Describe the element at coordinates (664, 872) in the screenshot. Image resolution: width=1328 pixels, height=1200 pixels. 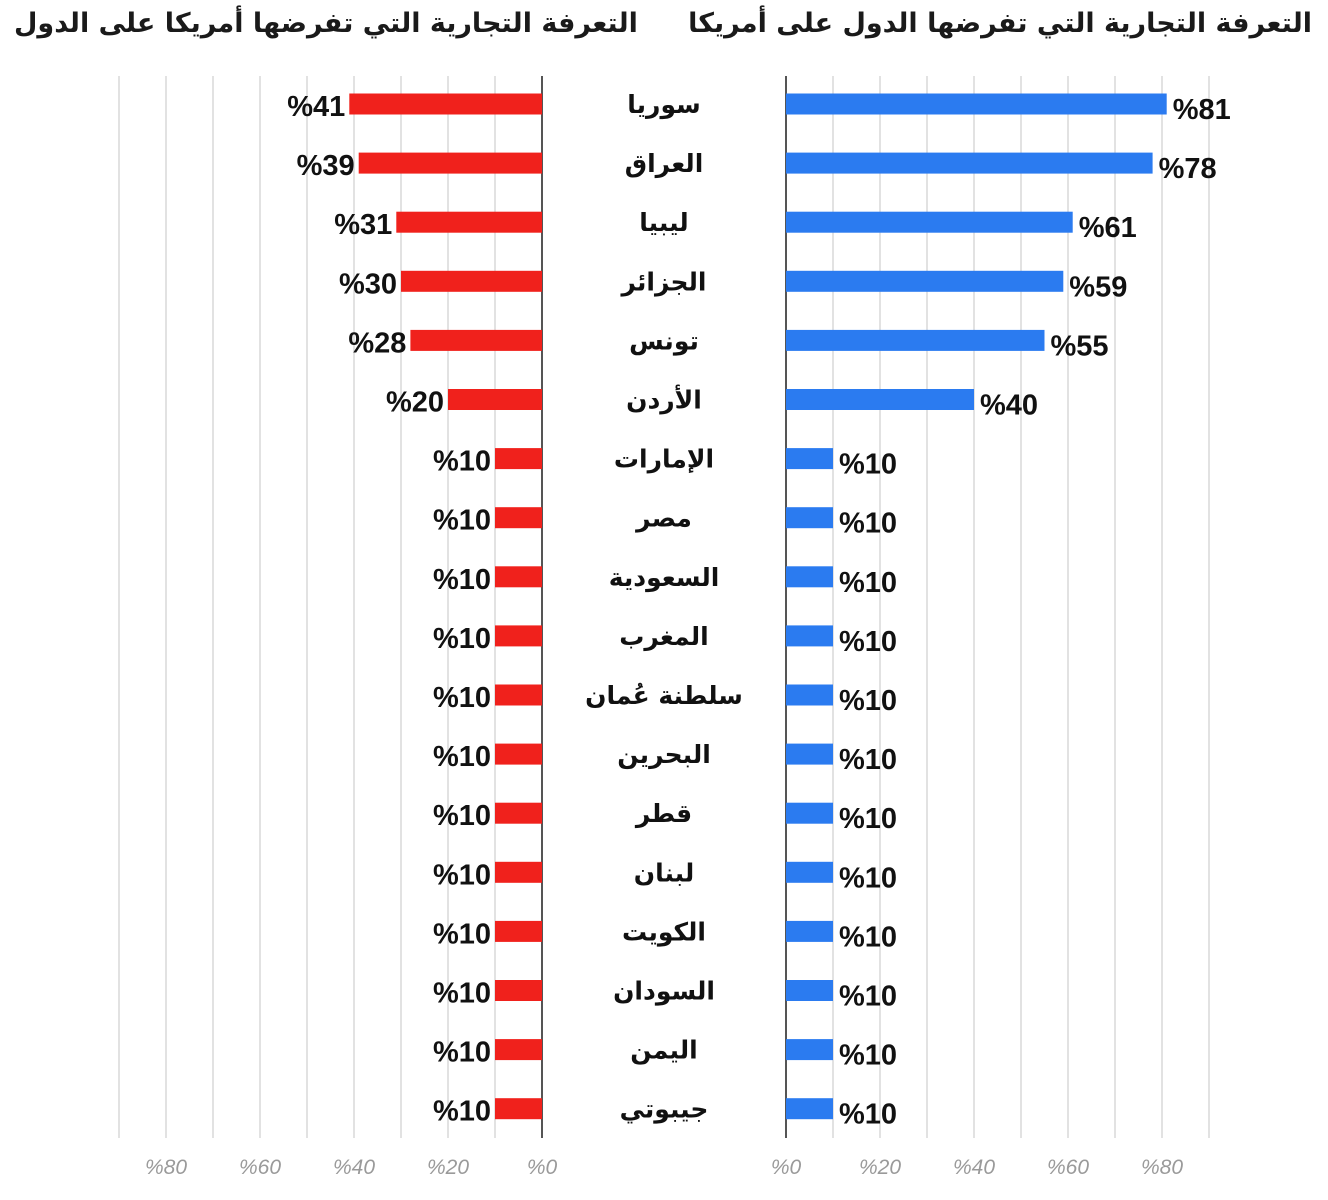
I see `country-label: لبنان` at that location.